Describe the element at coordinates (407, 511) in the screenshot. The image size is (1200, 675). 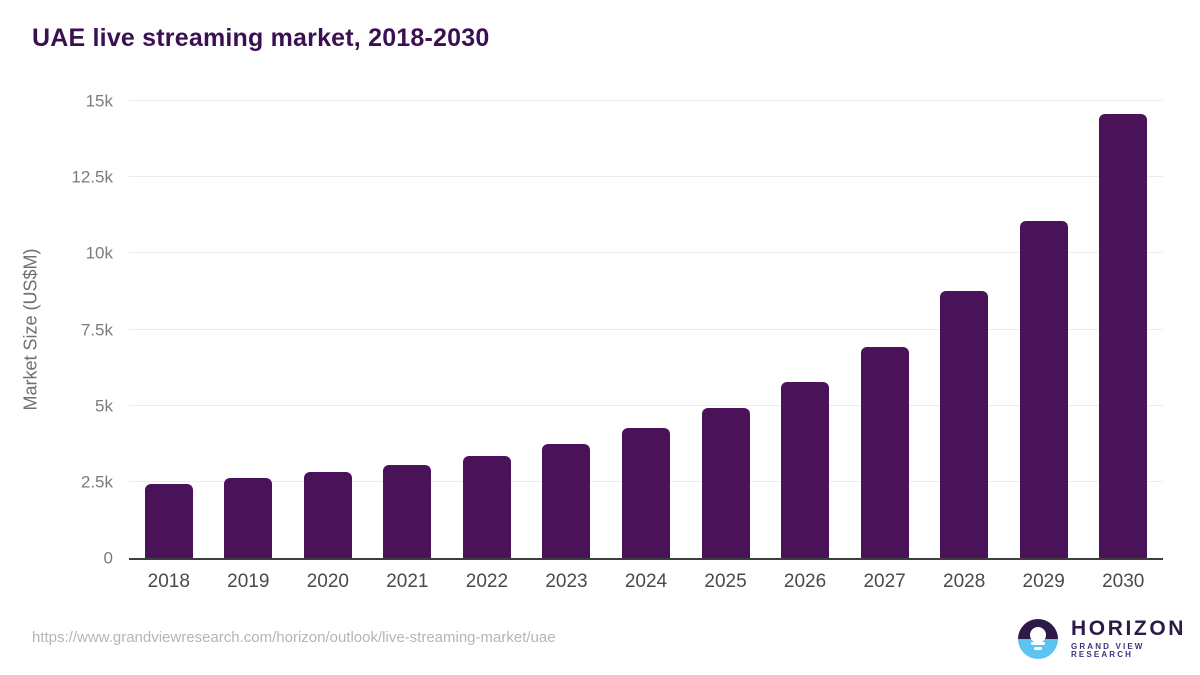
I see `bar-2021` at that location.